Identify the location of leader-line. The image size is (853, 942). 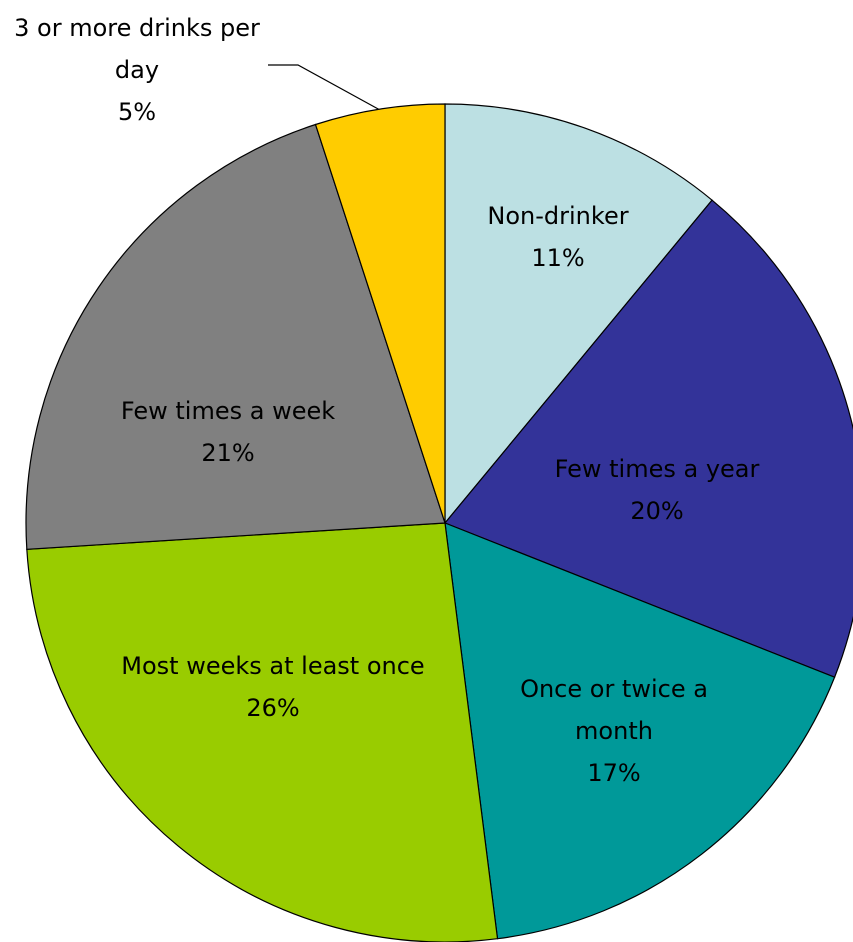
(324, 87).